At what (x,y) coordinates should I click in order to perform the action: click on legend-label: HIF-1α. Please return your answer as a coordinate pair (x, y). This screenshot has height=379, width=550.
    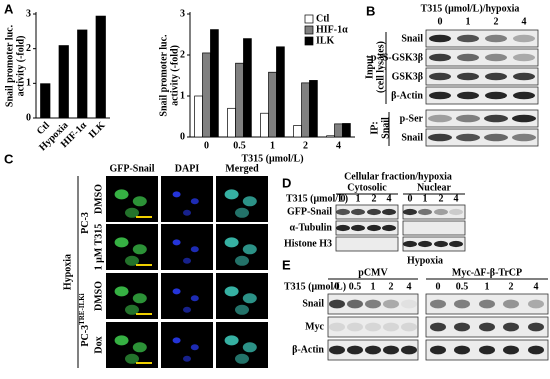
    Looking at the image, I should click on (332, 29).